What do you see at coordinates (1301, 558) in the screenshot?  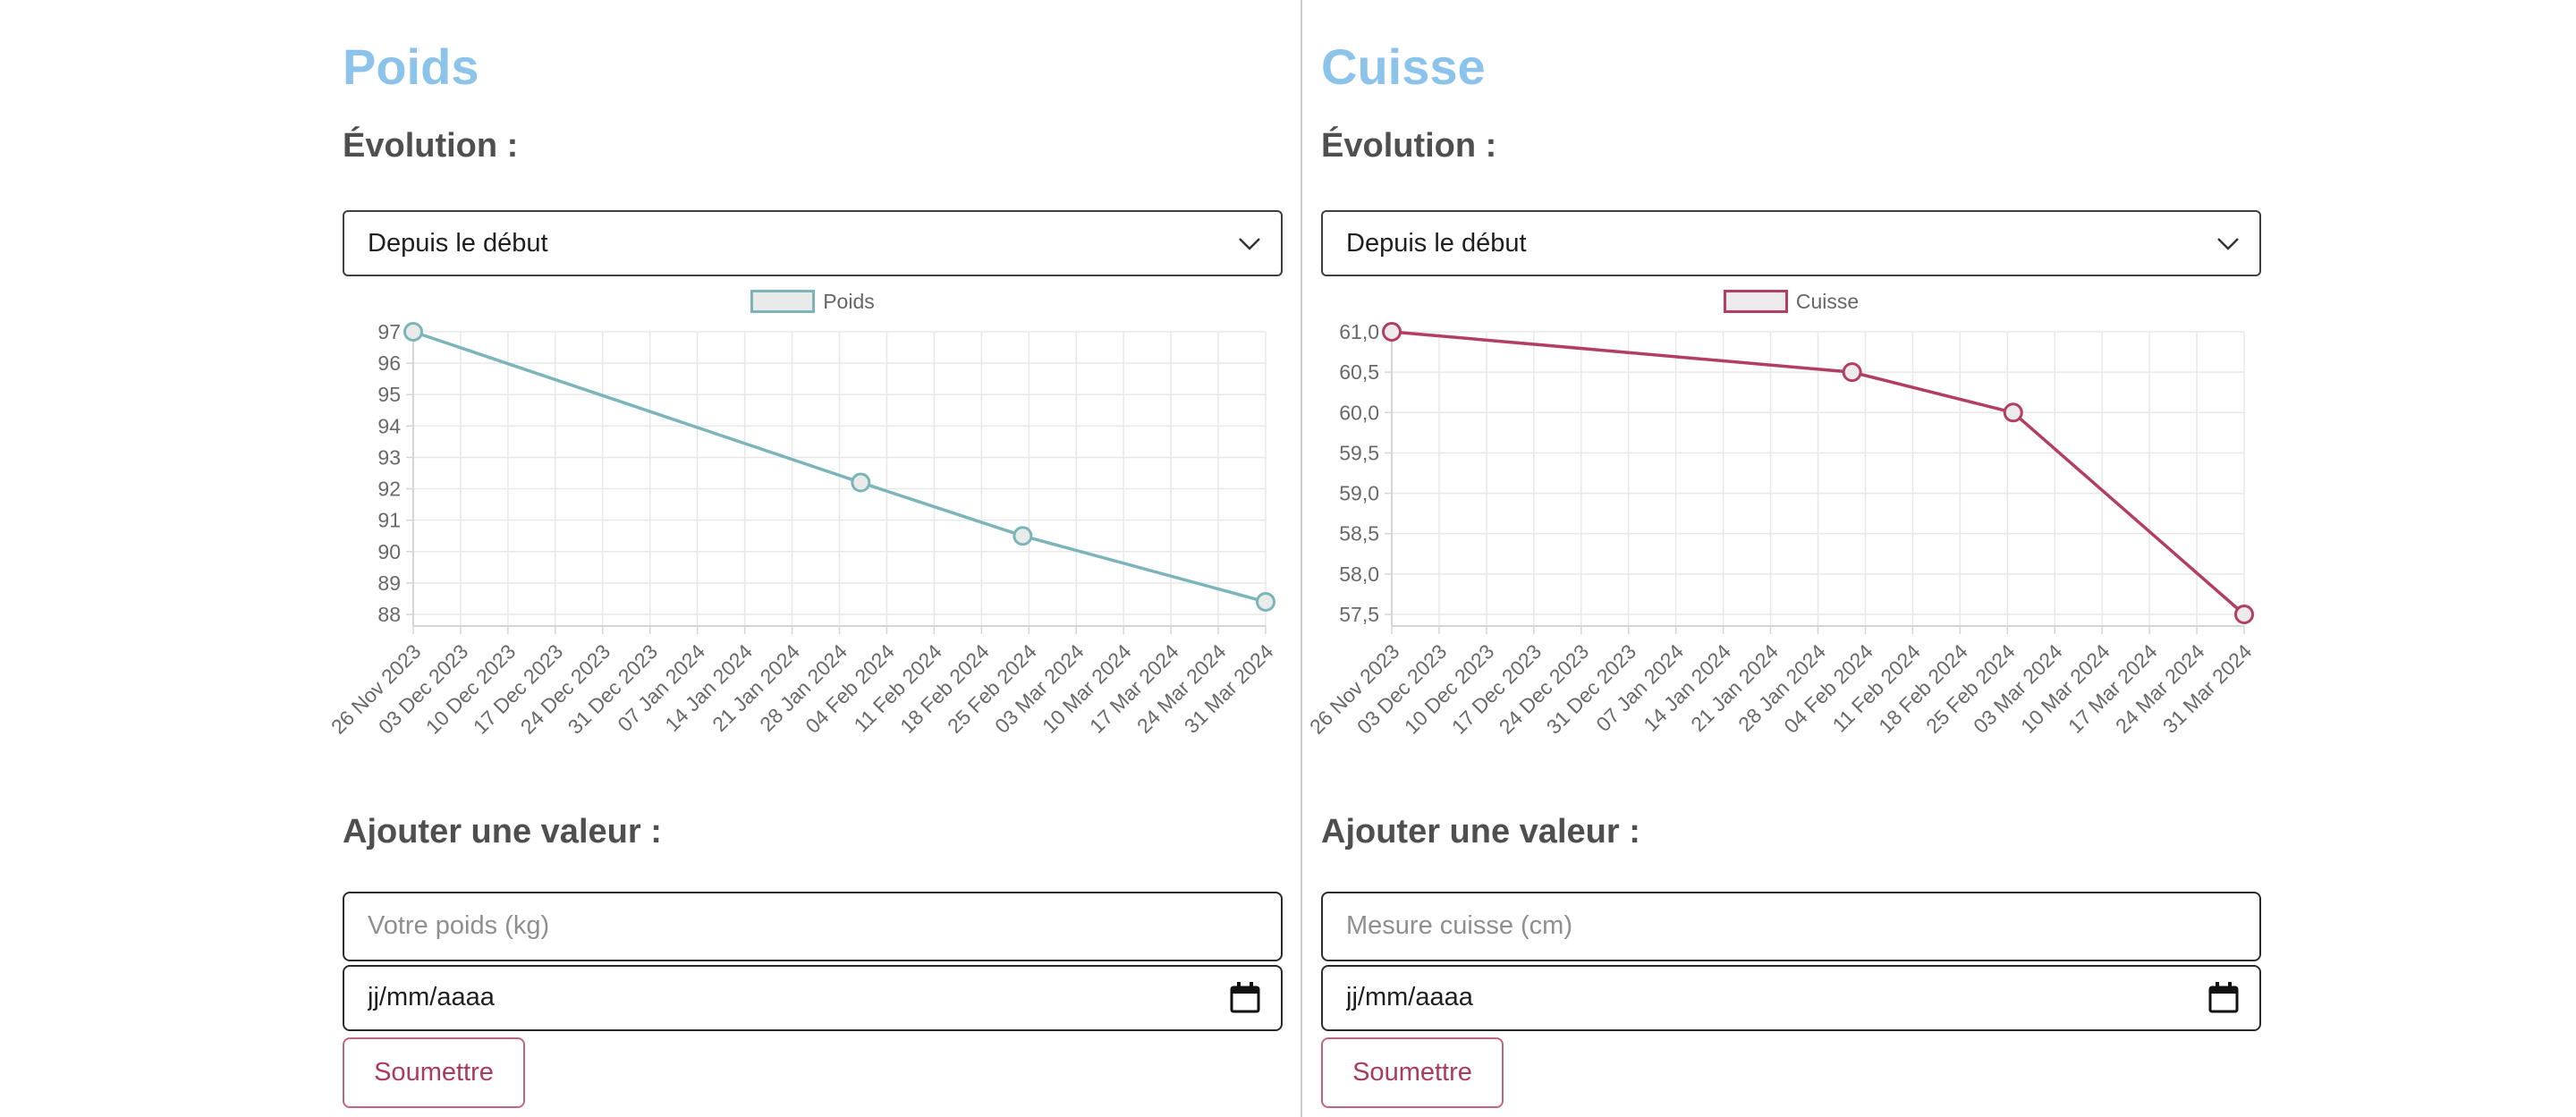 I see `panel-divider` at bounding box center [1301, 558].